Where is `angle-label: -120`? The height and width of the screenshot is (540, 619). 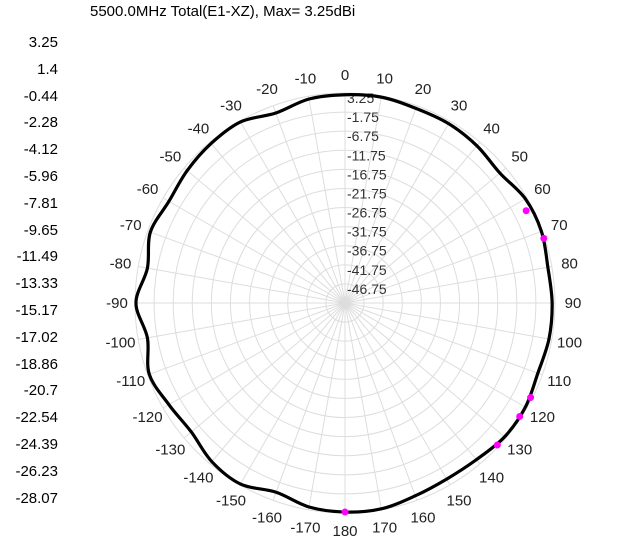 angle-label: -120 is located at coordinates (148, 417).